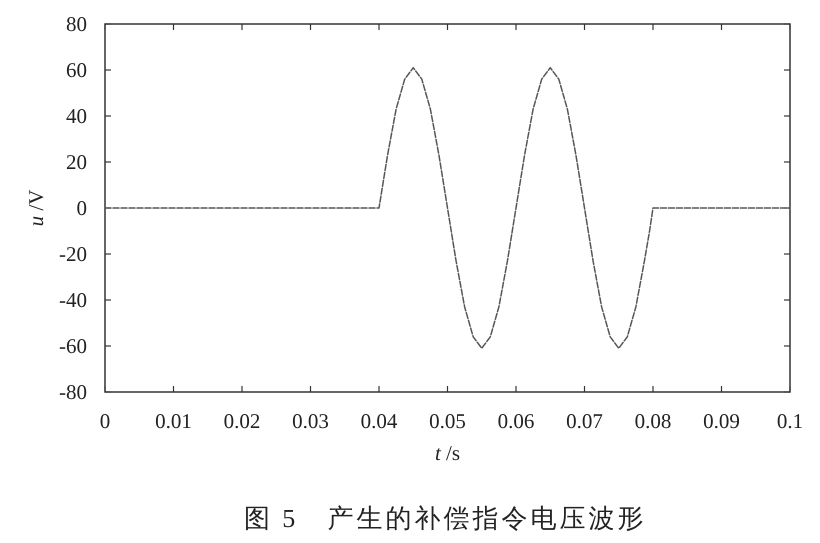  Describe the element at coordinates (76, 162) in the screenshot. I see `y-tick-label: 20` at that location.